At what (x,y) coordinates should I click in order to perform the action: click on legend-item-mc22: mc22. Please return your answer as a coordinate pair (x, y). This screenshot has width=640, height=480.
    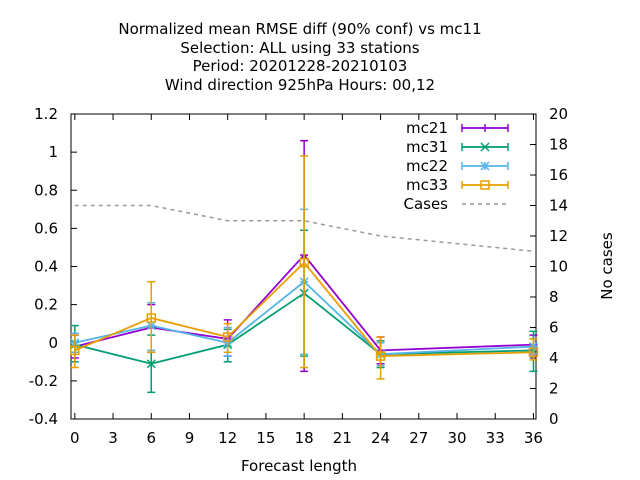
    Looking at the image, I should click on (457, 166).